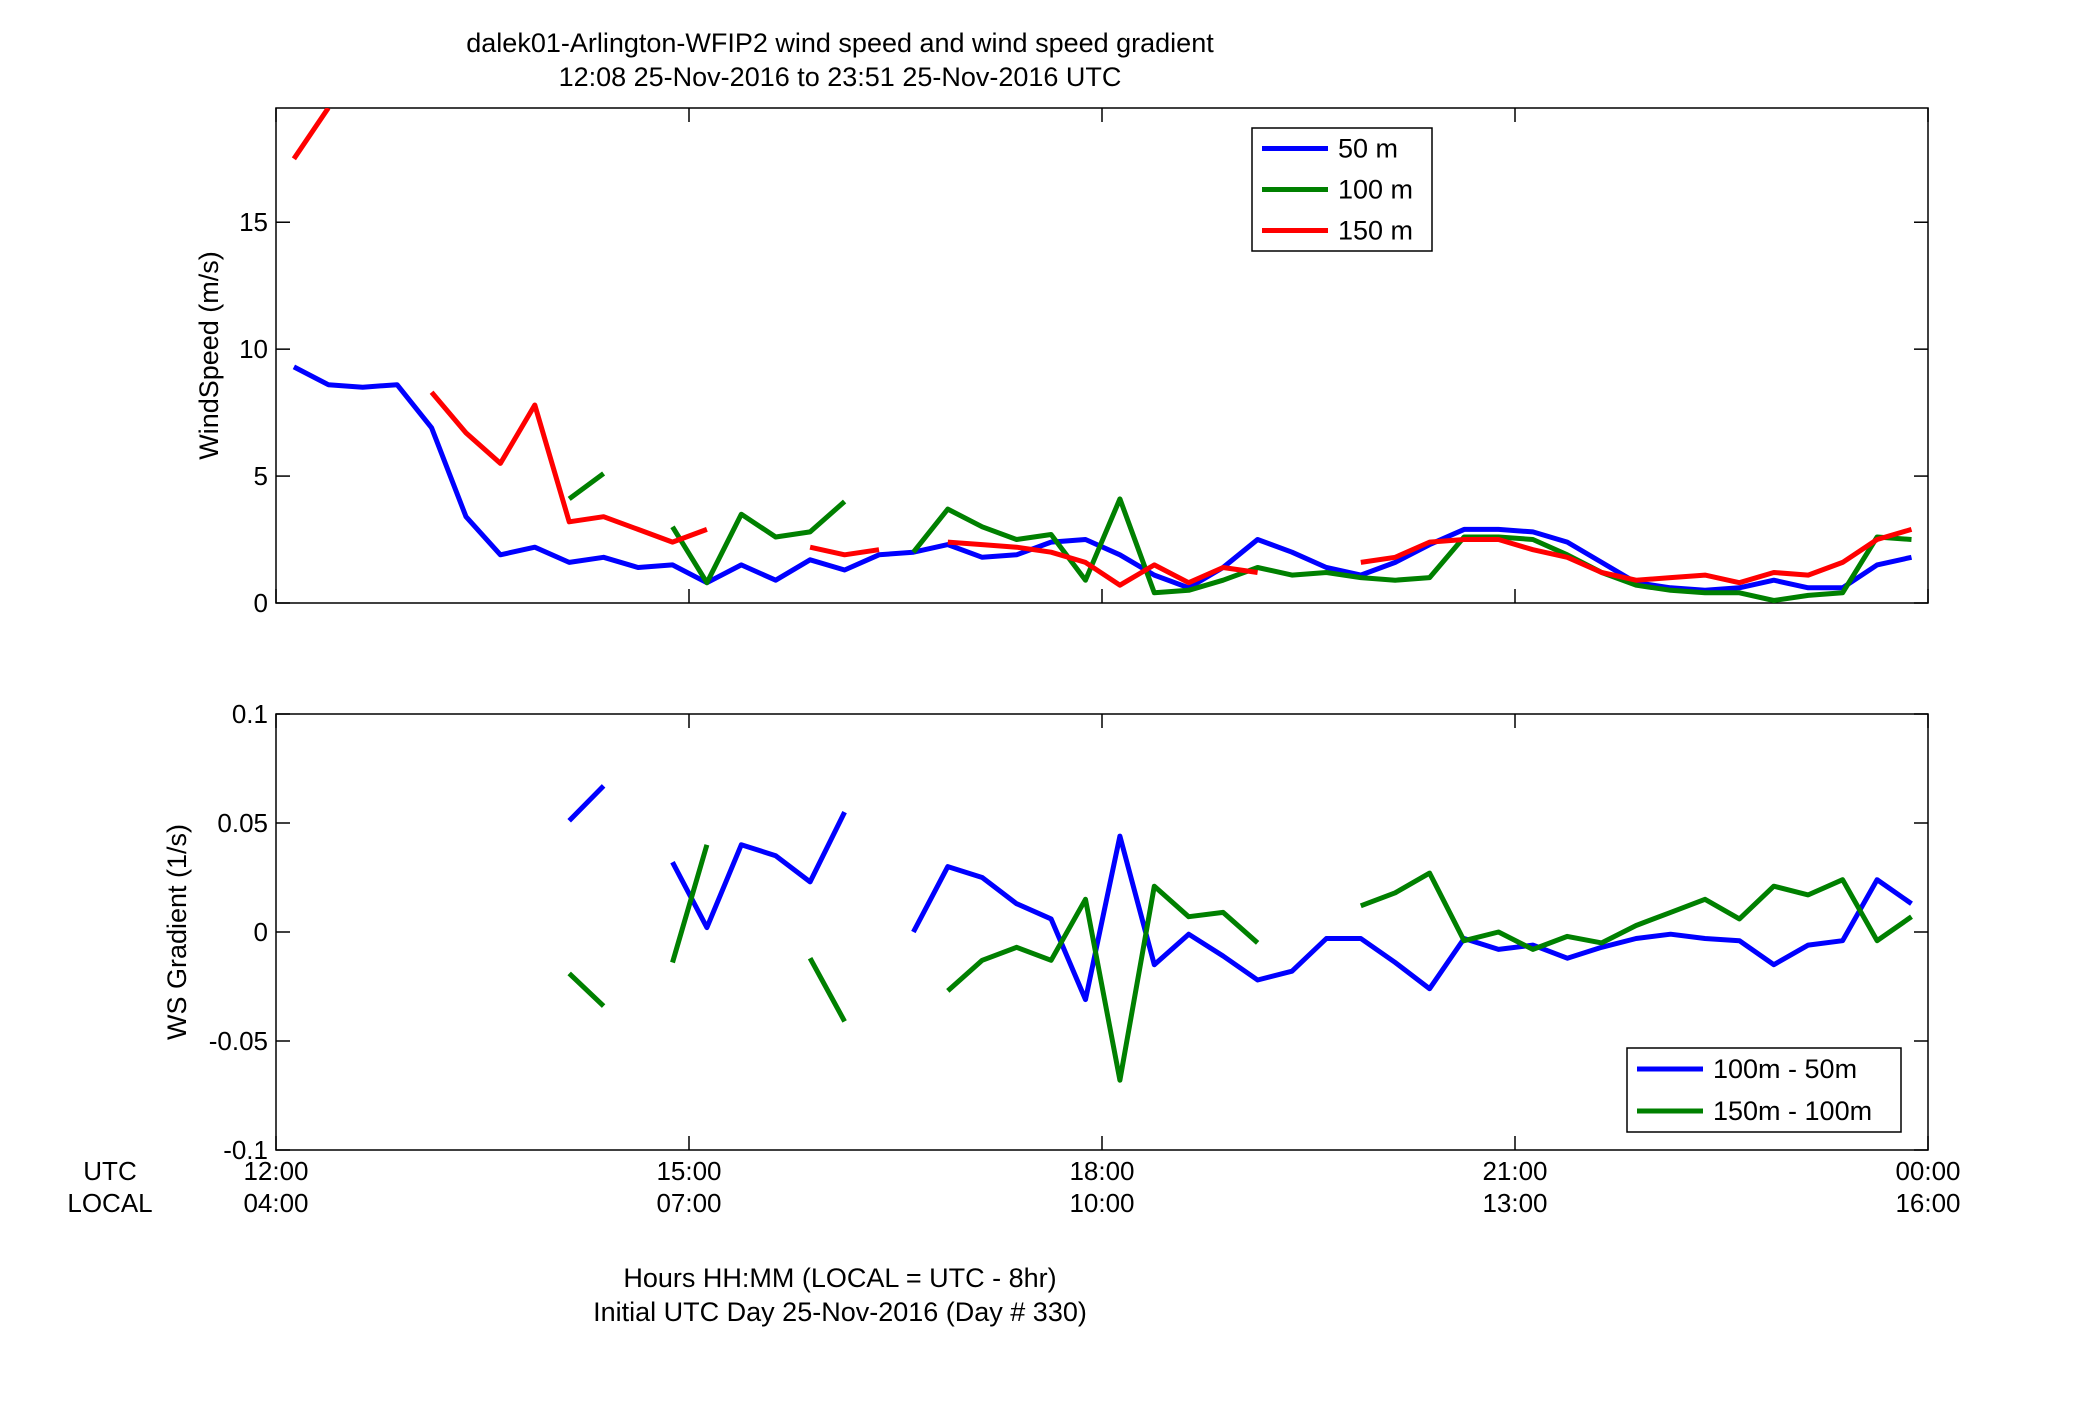 This screenshot has height=1425, width=2098. What do you see at coordinates (1239, 537) in the screenshot?
I see `windspeed-series-line` at bounding box center [1239, 537].